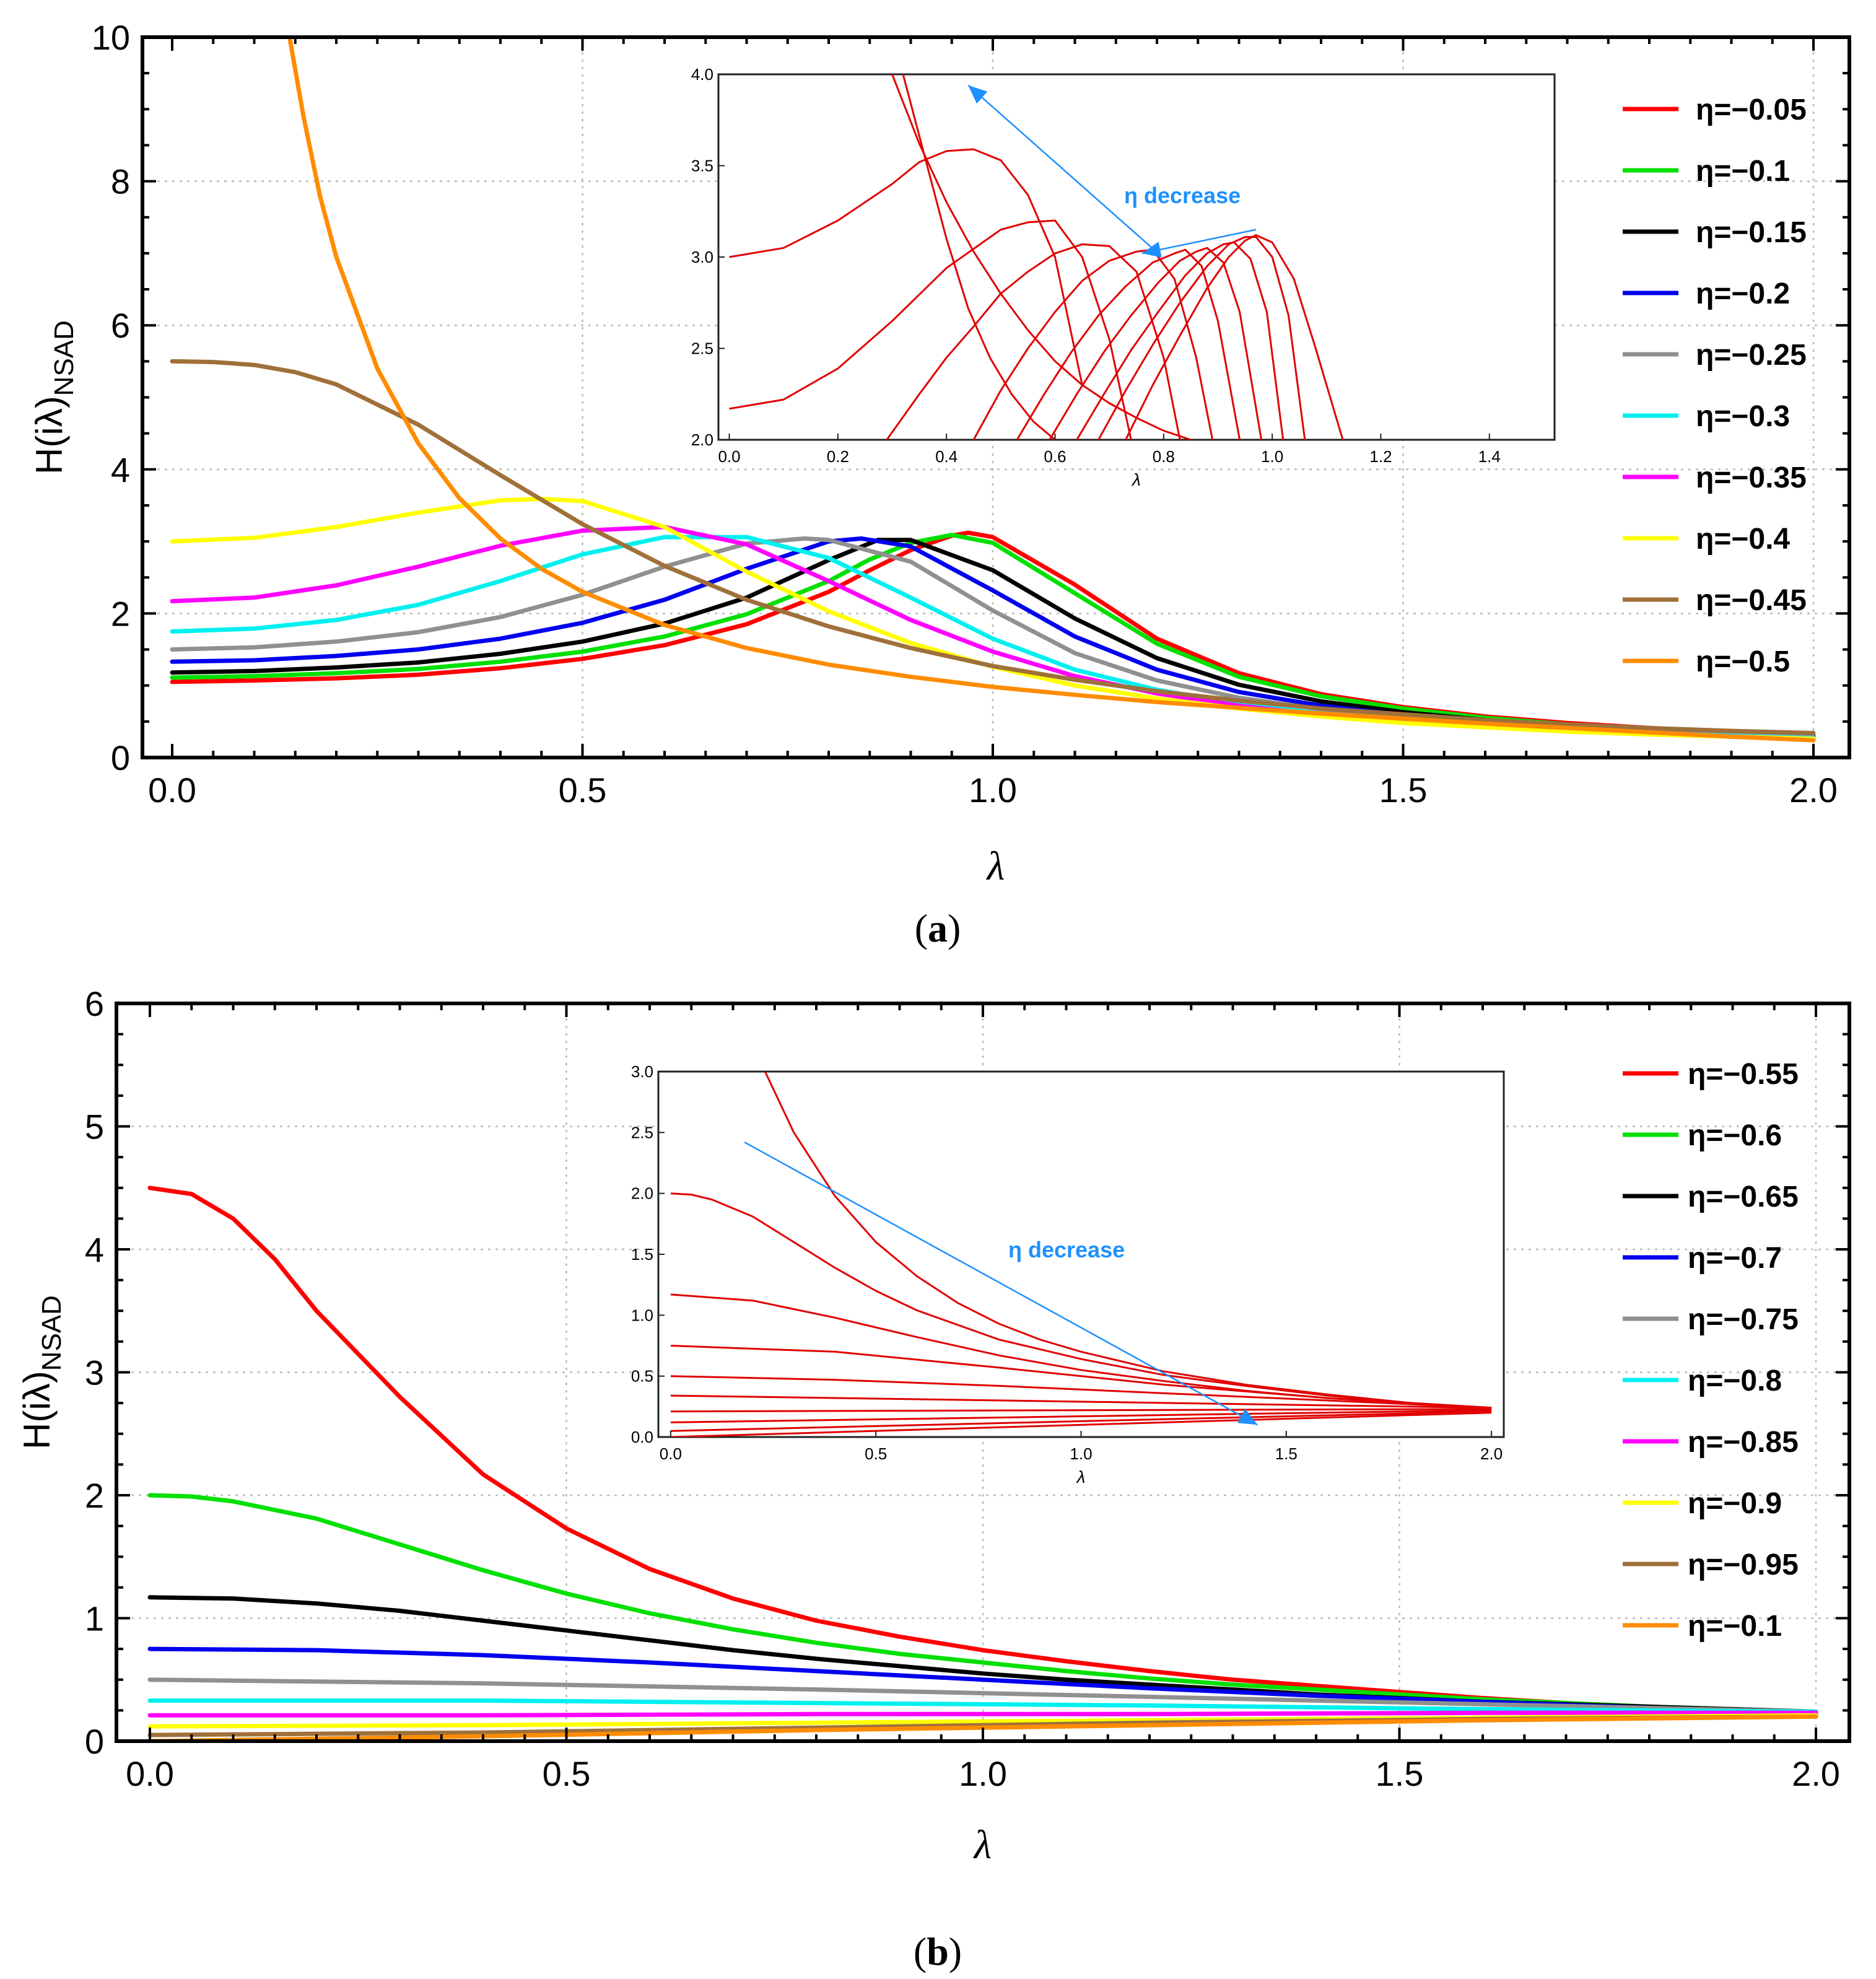  What do you see at coordinates (1081, 1477) in the screenshot?
I see `inset-x-axis-label: λ` at bounding box center [1081, 1477].